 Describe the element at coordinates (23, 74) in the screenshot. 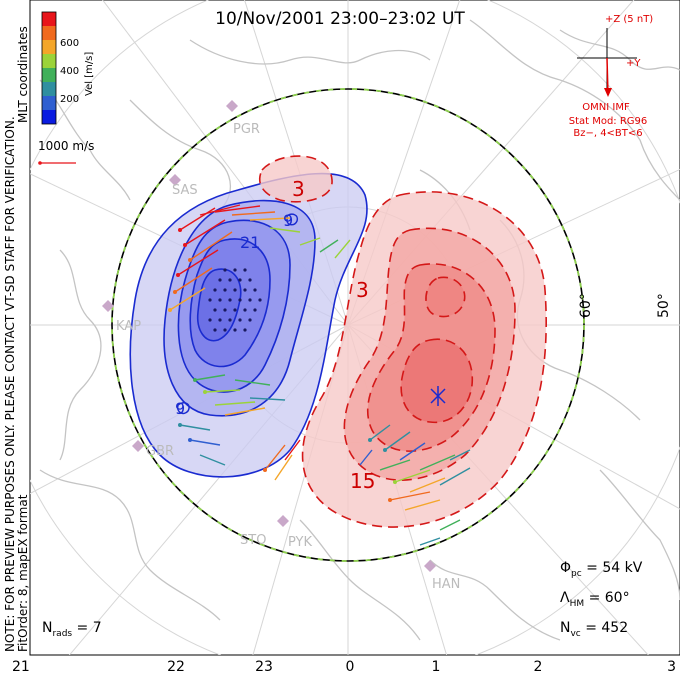

I see `coordinates-label: MLT coordinates` at that location.